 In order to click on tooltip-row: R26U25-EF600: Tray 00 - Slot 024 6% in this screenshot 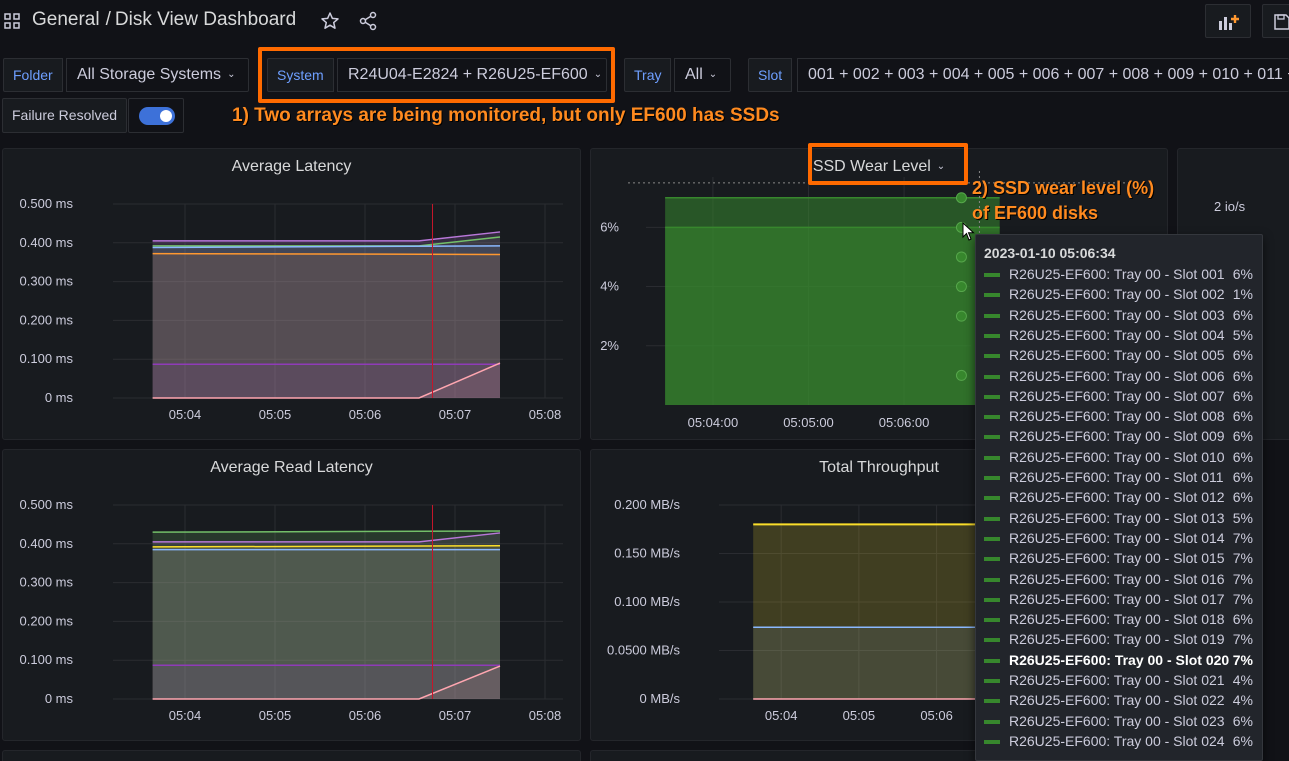, I will do `click(1119, 742)`.